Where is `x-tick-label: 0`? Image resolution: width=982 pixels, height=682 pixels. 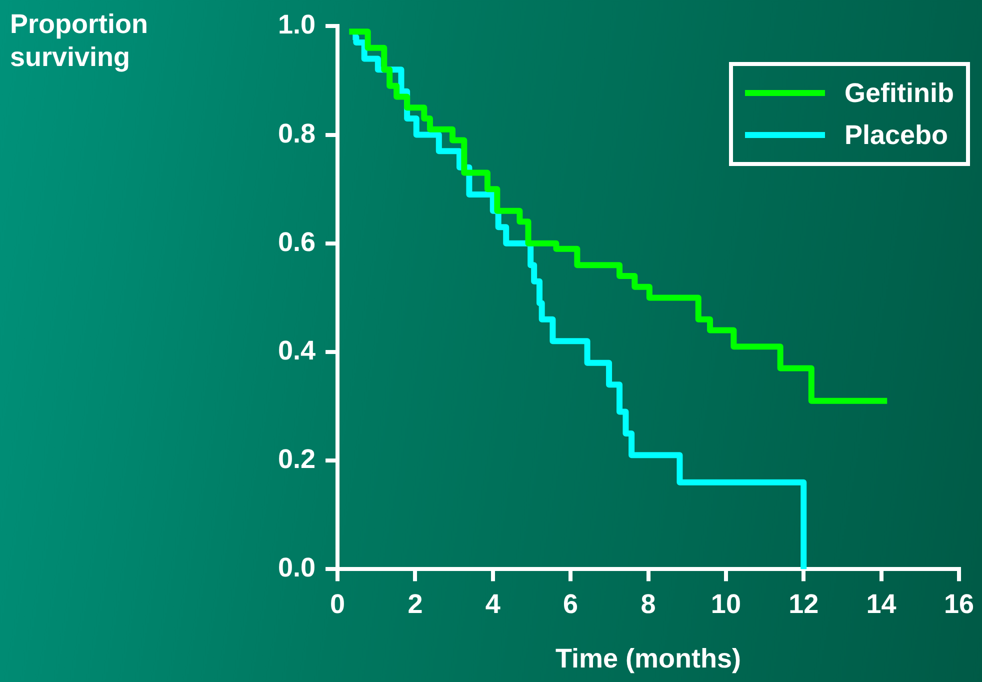 x-tick-label: 0 is located at coordinates (338, 603).